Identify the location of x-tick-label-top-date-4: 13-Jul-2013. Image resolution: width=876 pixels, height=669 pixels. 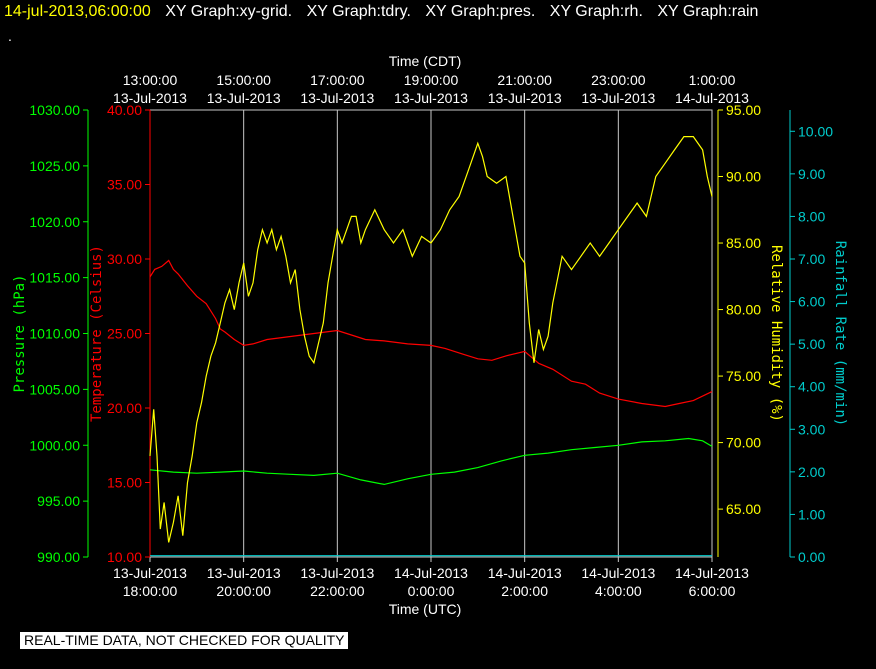
(525, 98).